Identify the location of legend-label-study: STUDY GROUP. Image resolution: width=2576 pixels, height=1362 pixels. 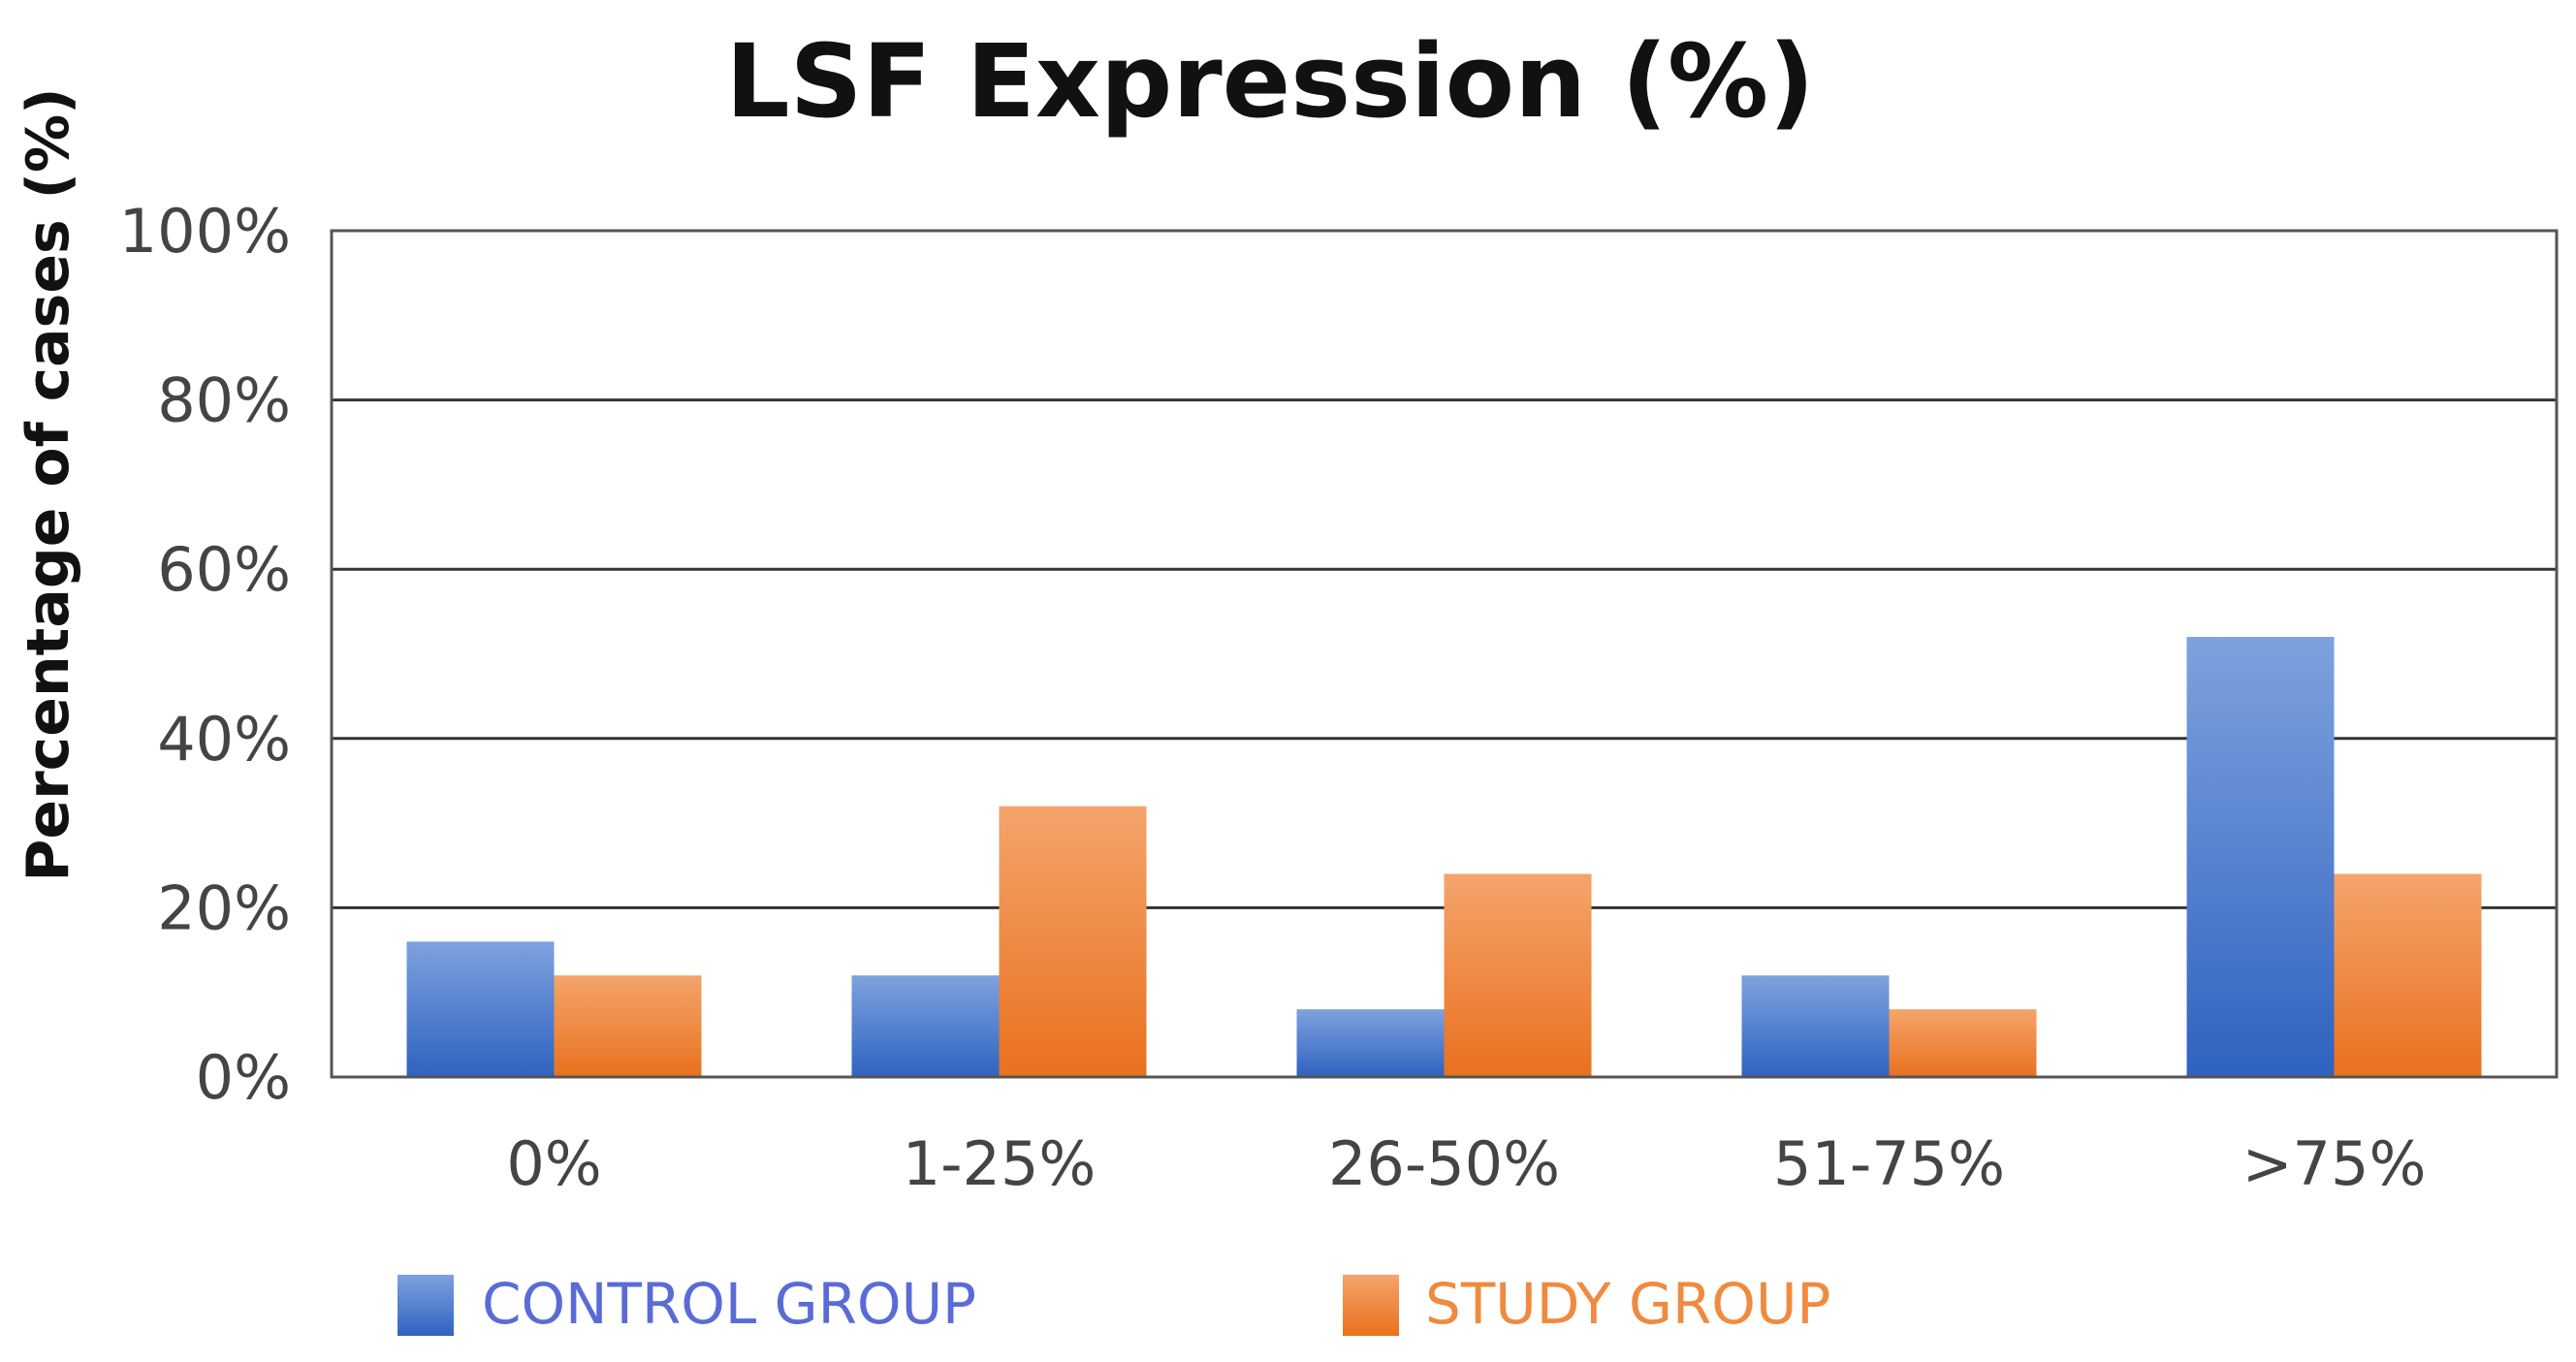
(1627, 1304).